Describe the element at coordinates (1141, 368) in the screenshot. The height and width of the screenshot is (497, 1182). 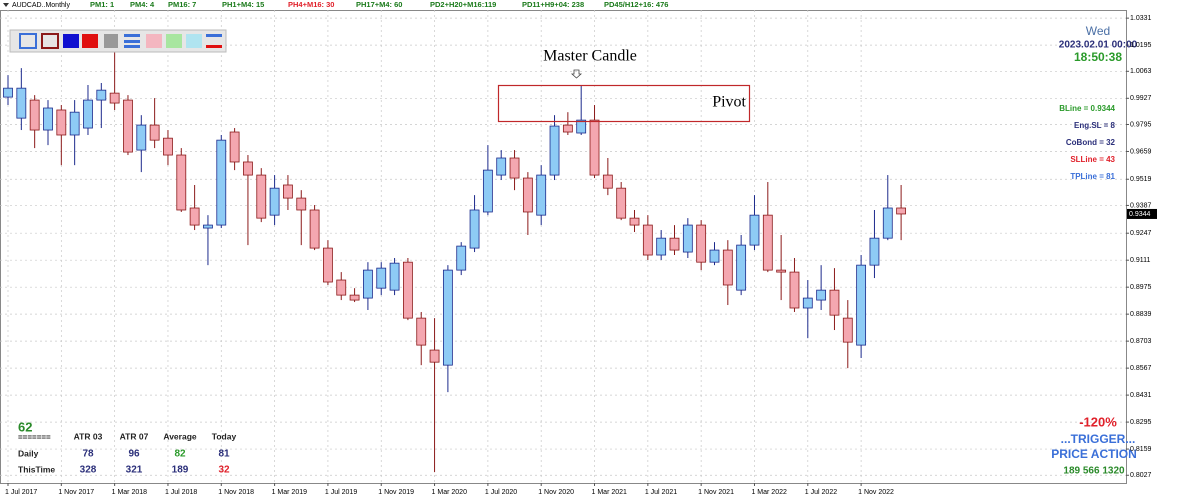
I see `y-tick-label: 0.8567` at that location.